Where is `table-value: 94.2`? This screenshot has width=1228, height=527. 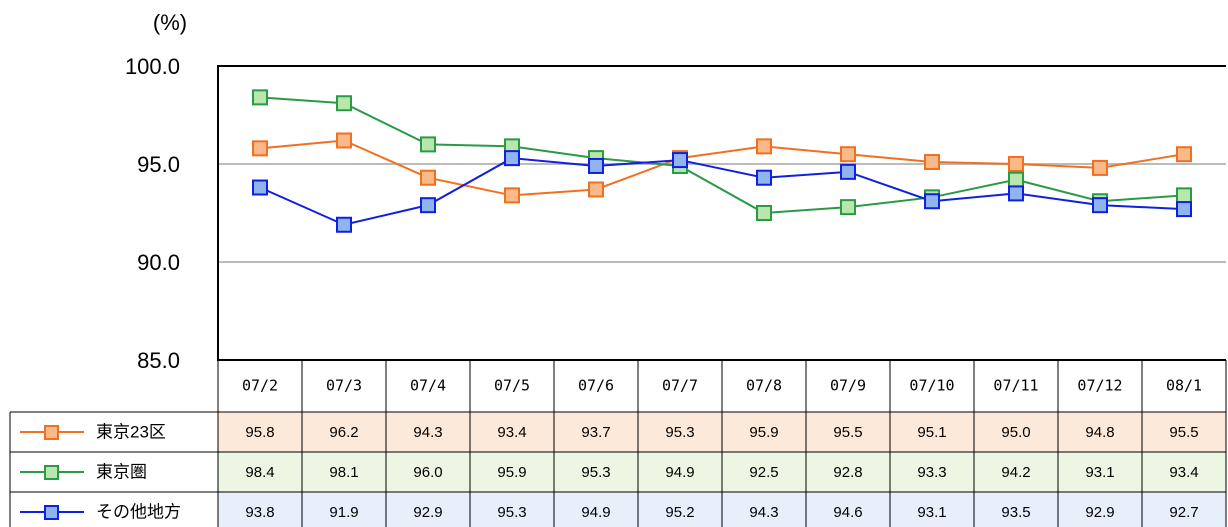 table-value: 94.2 is located at coordinates (1015, 472).